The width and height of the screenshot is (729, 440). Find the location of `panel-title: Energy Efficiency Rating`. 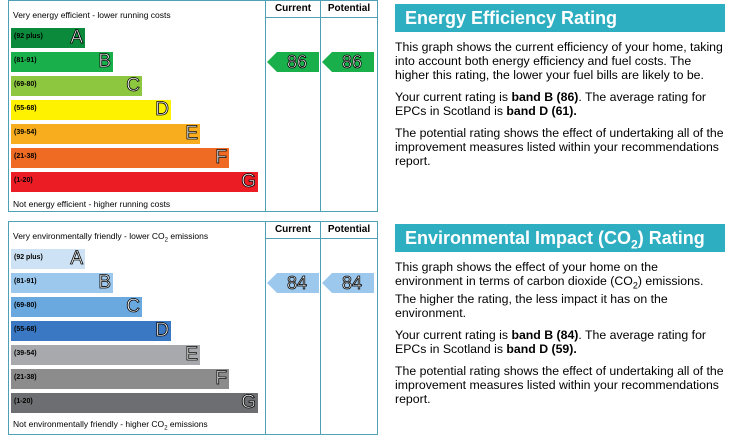

panel-title: Energy Efficiency Rating is located at coordinates (560, 18).